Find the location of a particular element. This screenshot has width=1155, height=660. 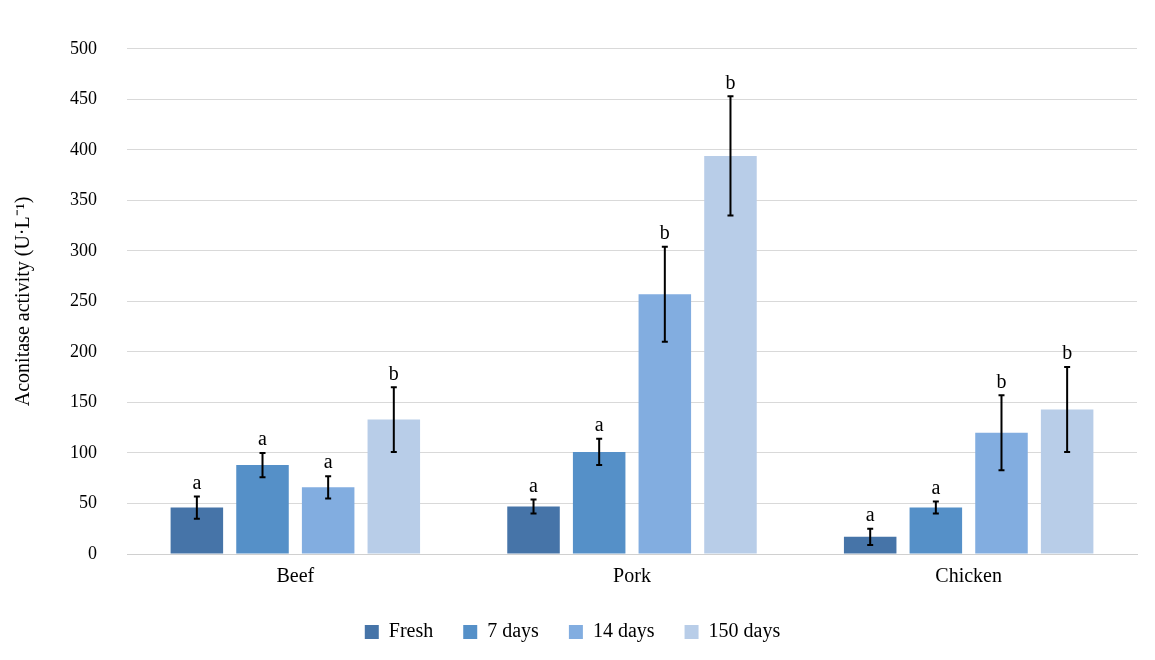

y-tick-label: 350 is located at coordinates (83, 199).